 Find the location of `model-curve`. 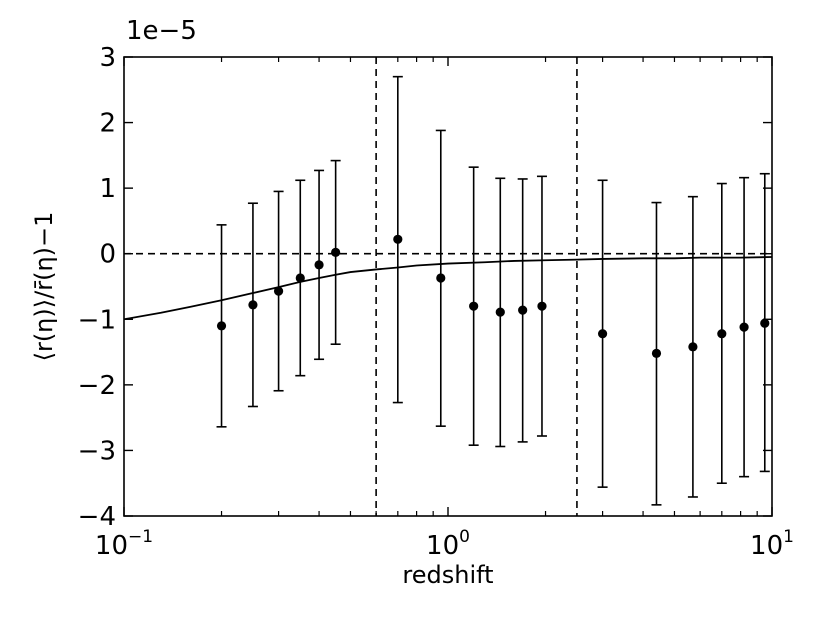

model-curve is located at coordinates (448, 288).